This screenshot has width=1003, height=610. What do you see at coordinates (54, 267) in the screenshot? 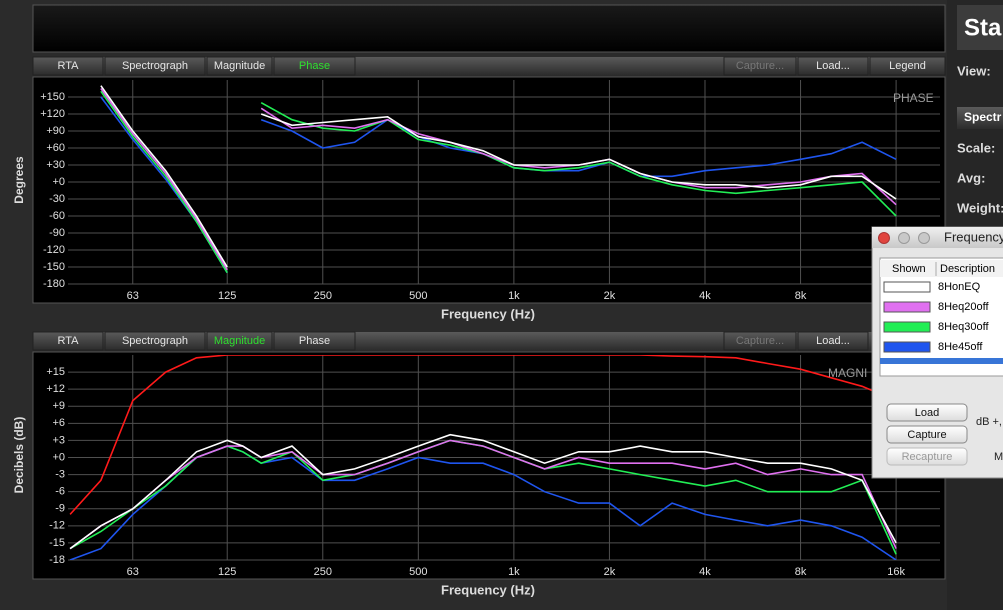
I see `y-tick-label: -150` at bounding box center [54, 267].